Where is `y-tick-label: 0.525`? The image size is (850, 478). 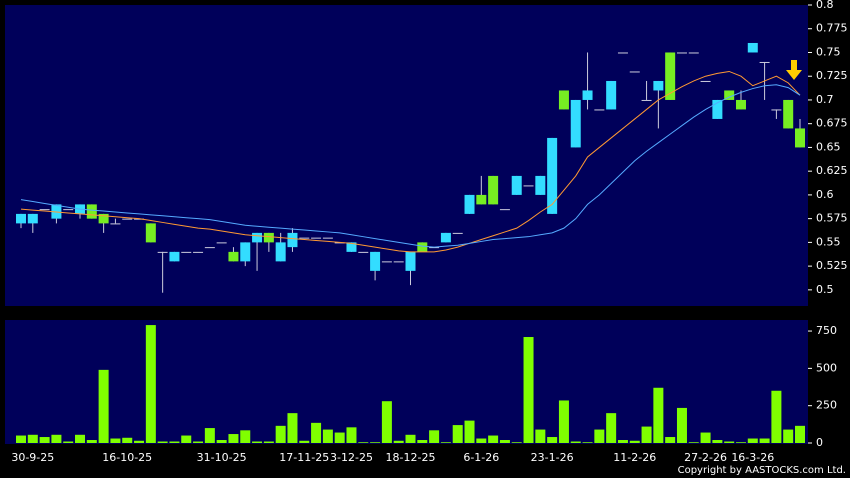 y-tick-label: 0.525 is located at coordinates (832, 265).